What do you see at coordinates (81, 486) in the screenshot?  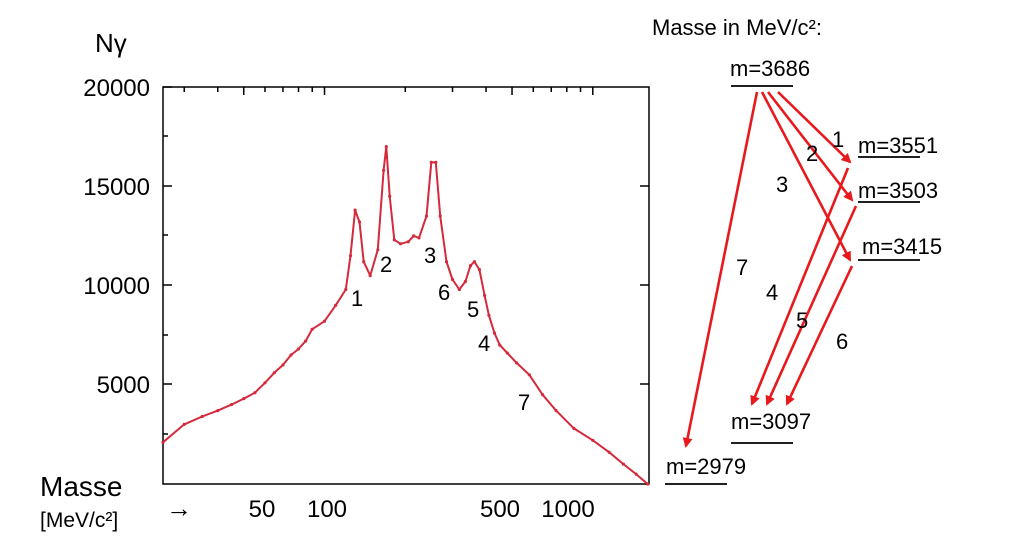 I see `x-axis-label: Masse` at bounding box center [81, 486].